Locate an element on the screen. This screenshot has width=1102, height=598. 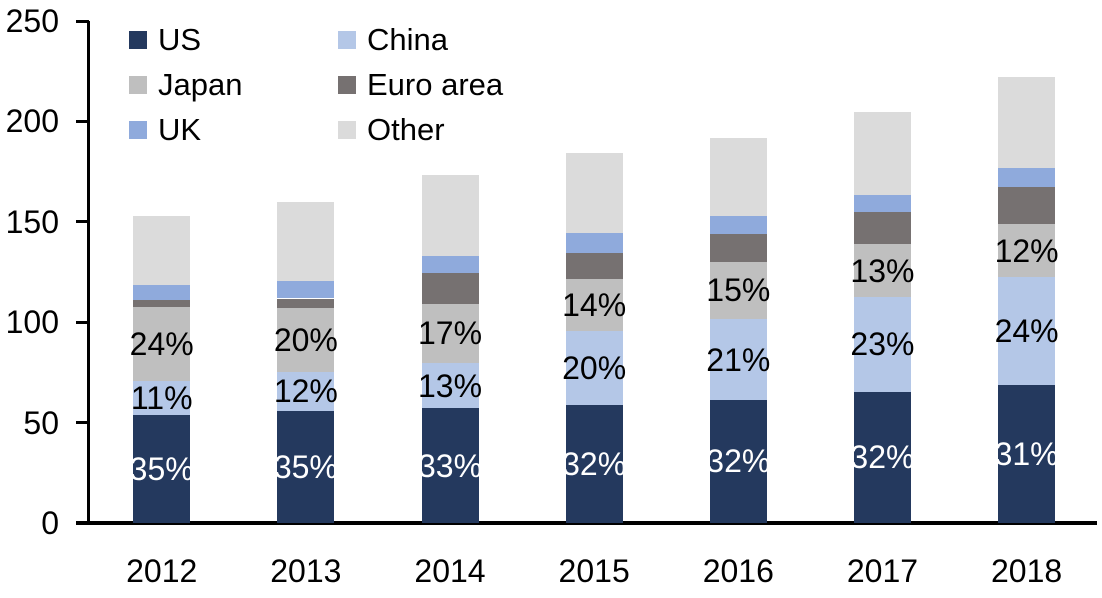
x-axis-label-2014: 2014 is located at coordinates (450, 571).